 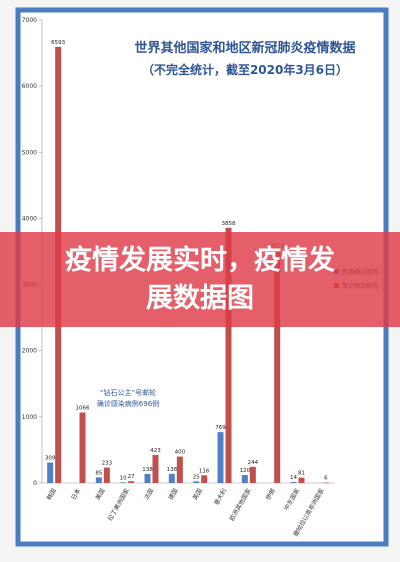 What do you see at coordinates (293, 478) in the screenshot?
I see `value-label: 14` at bounding box center [293, 478].